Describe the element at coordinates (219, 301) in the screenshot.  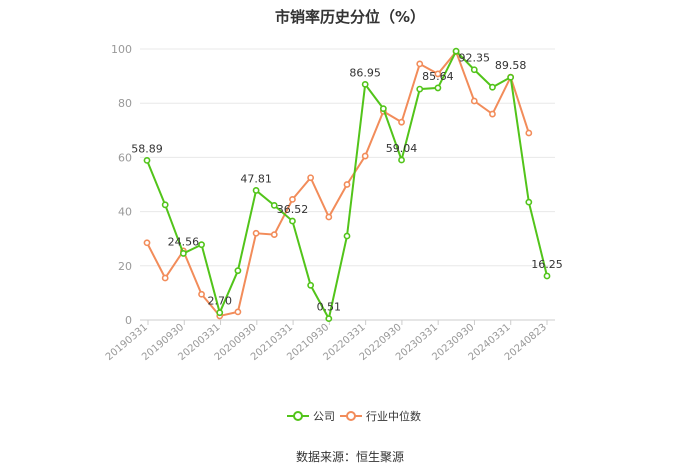
I see `data-label: 2.70` at that location.